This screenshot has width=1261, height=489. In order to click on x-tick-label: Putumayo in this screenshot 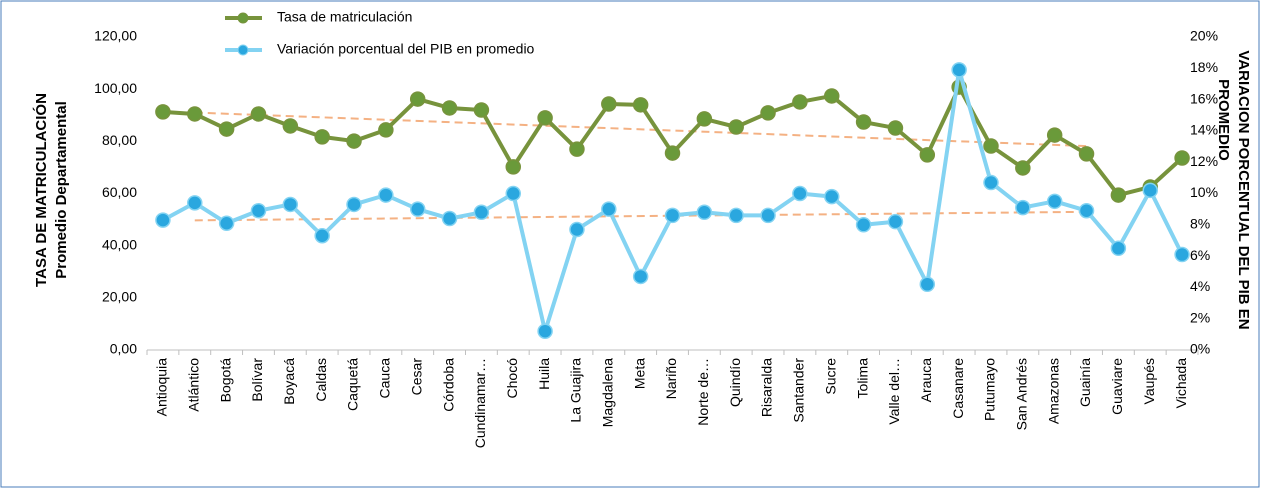, I will do `click(990, 389)`.